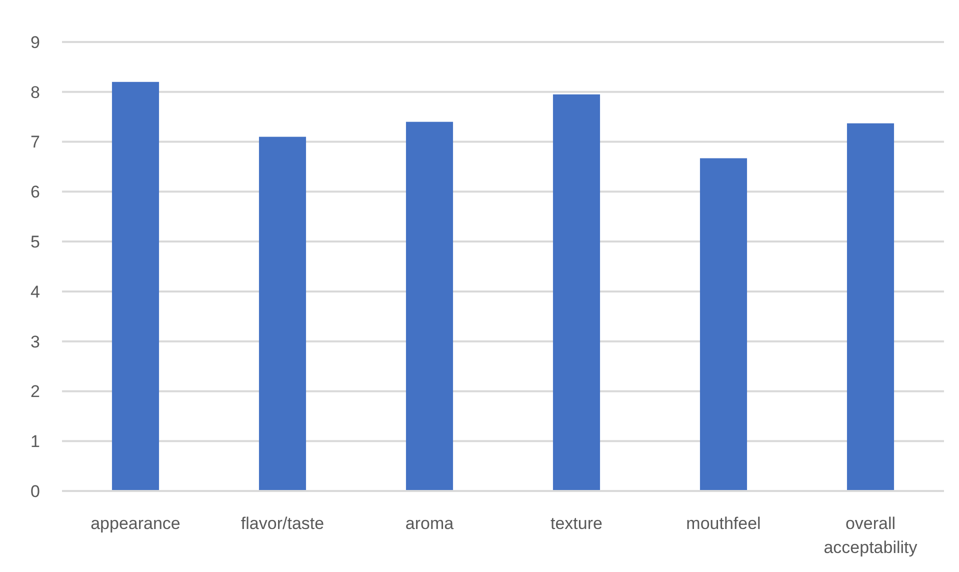  Describe the element at coordinates (871, 535) in the screenshot. I see `x-tick-label: overall acceptability` at that location.